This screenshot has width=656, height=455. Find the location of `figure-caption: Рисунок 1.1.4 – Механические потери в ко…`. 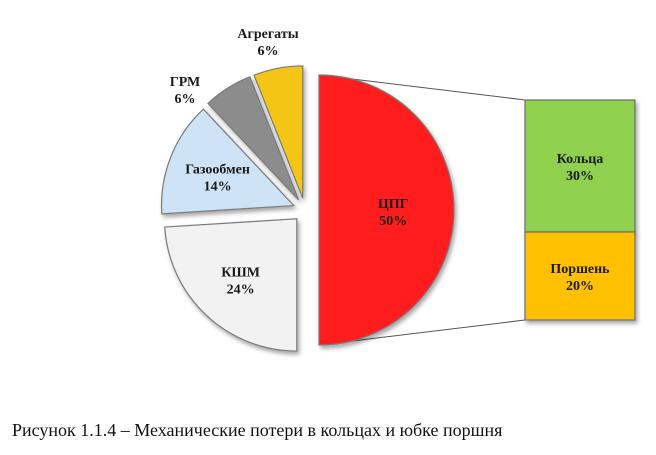

figure-caption: Рисунок 1.1.4 – Механические потери в ко… is located at coordinates (257, 430).